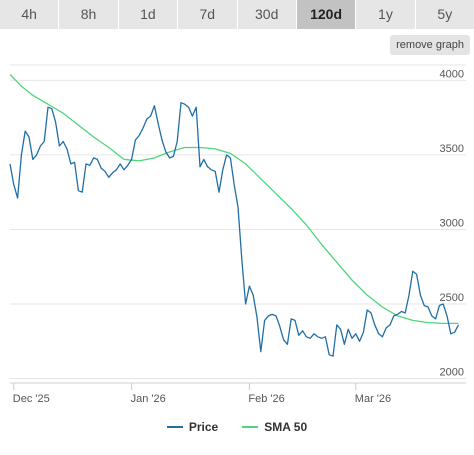 The height and width of the screenshot is (455, 474). I want to click on x-tick-label: Jan '26, so click(148, 399).